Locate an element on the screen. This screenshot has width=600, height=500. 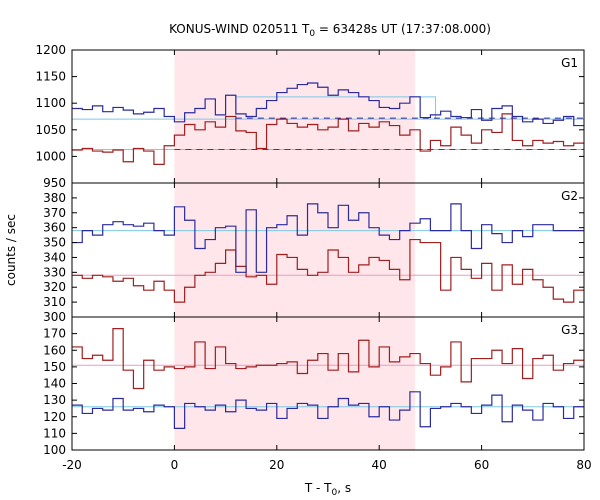
y-tick-label: 360 is located at coordinates (54, 228).